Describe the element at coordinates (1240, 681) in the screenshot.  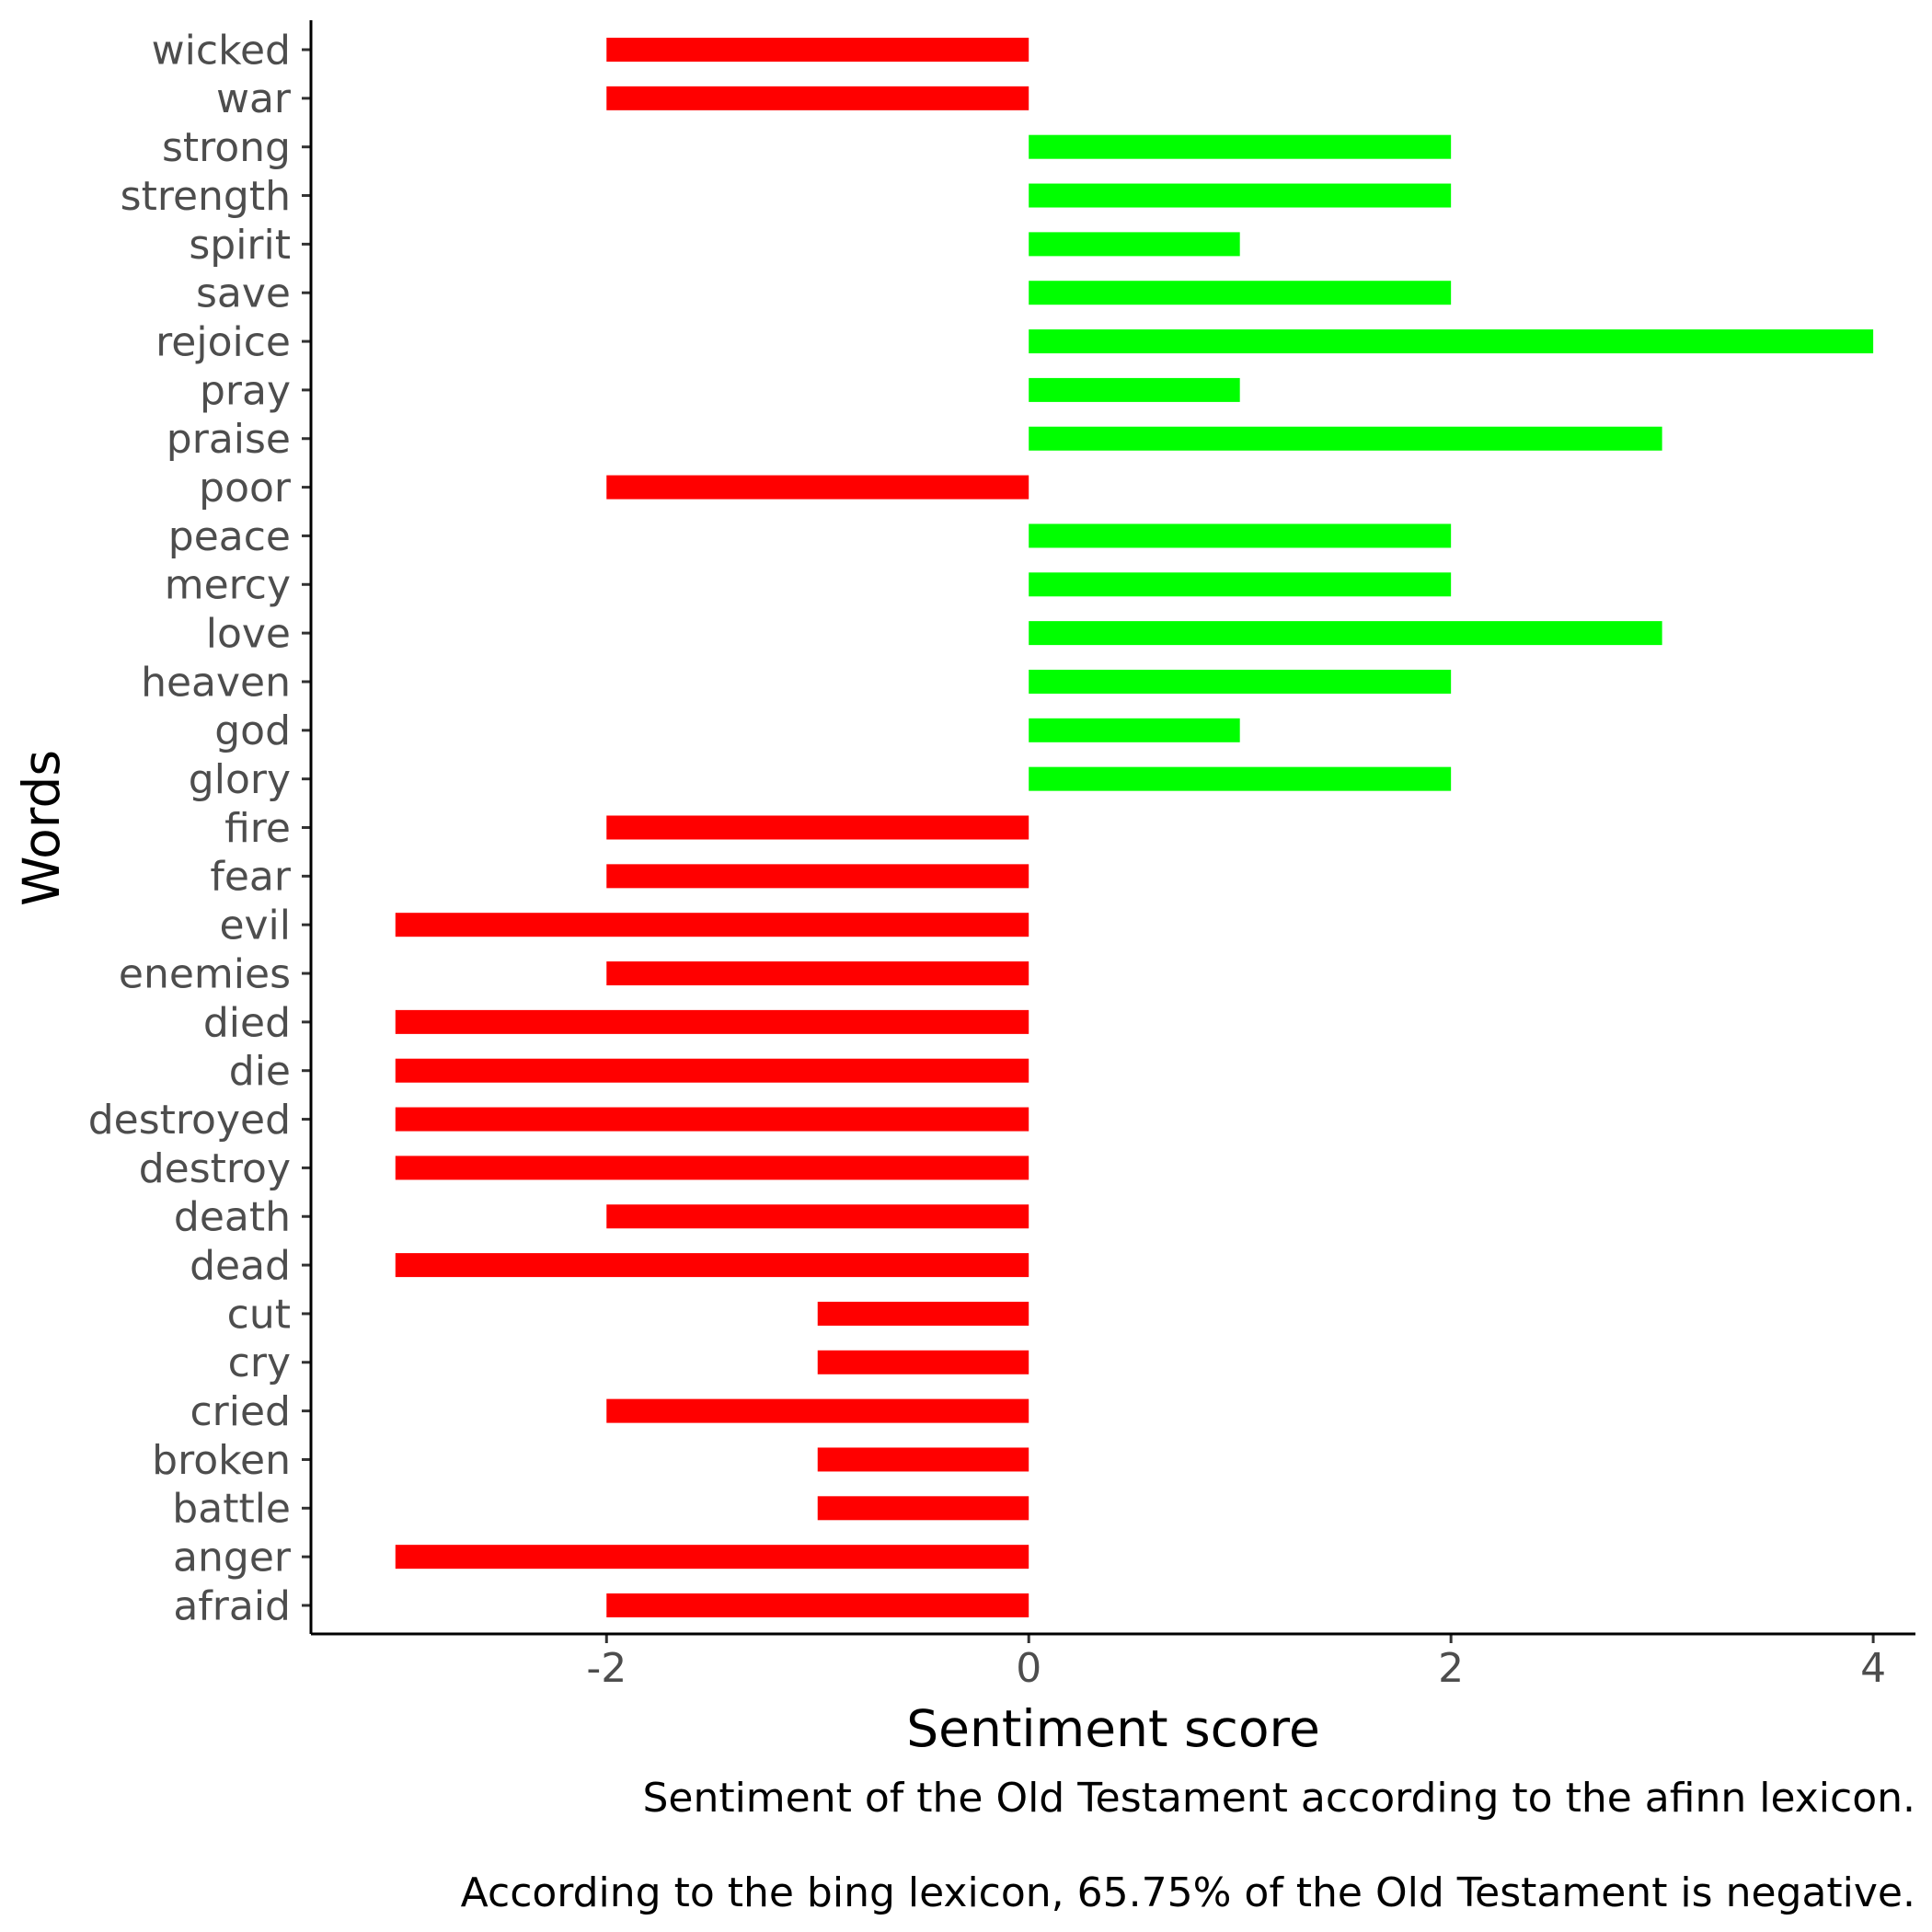
I see `bar-heaven` at that location.